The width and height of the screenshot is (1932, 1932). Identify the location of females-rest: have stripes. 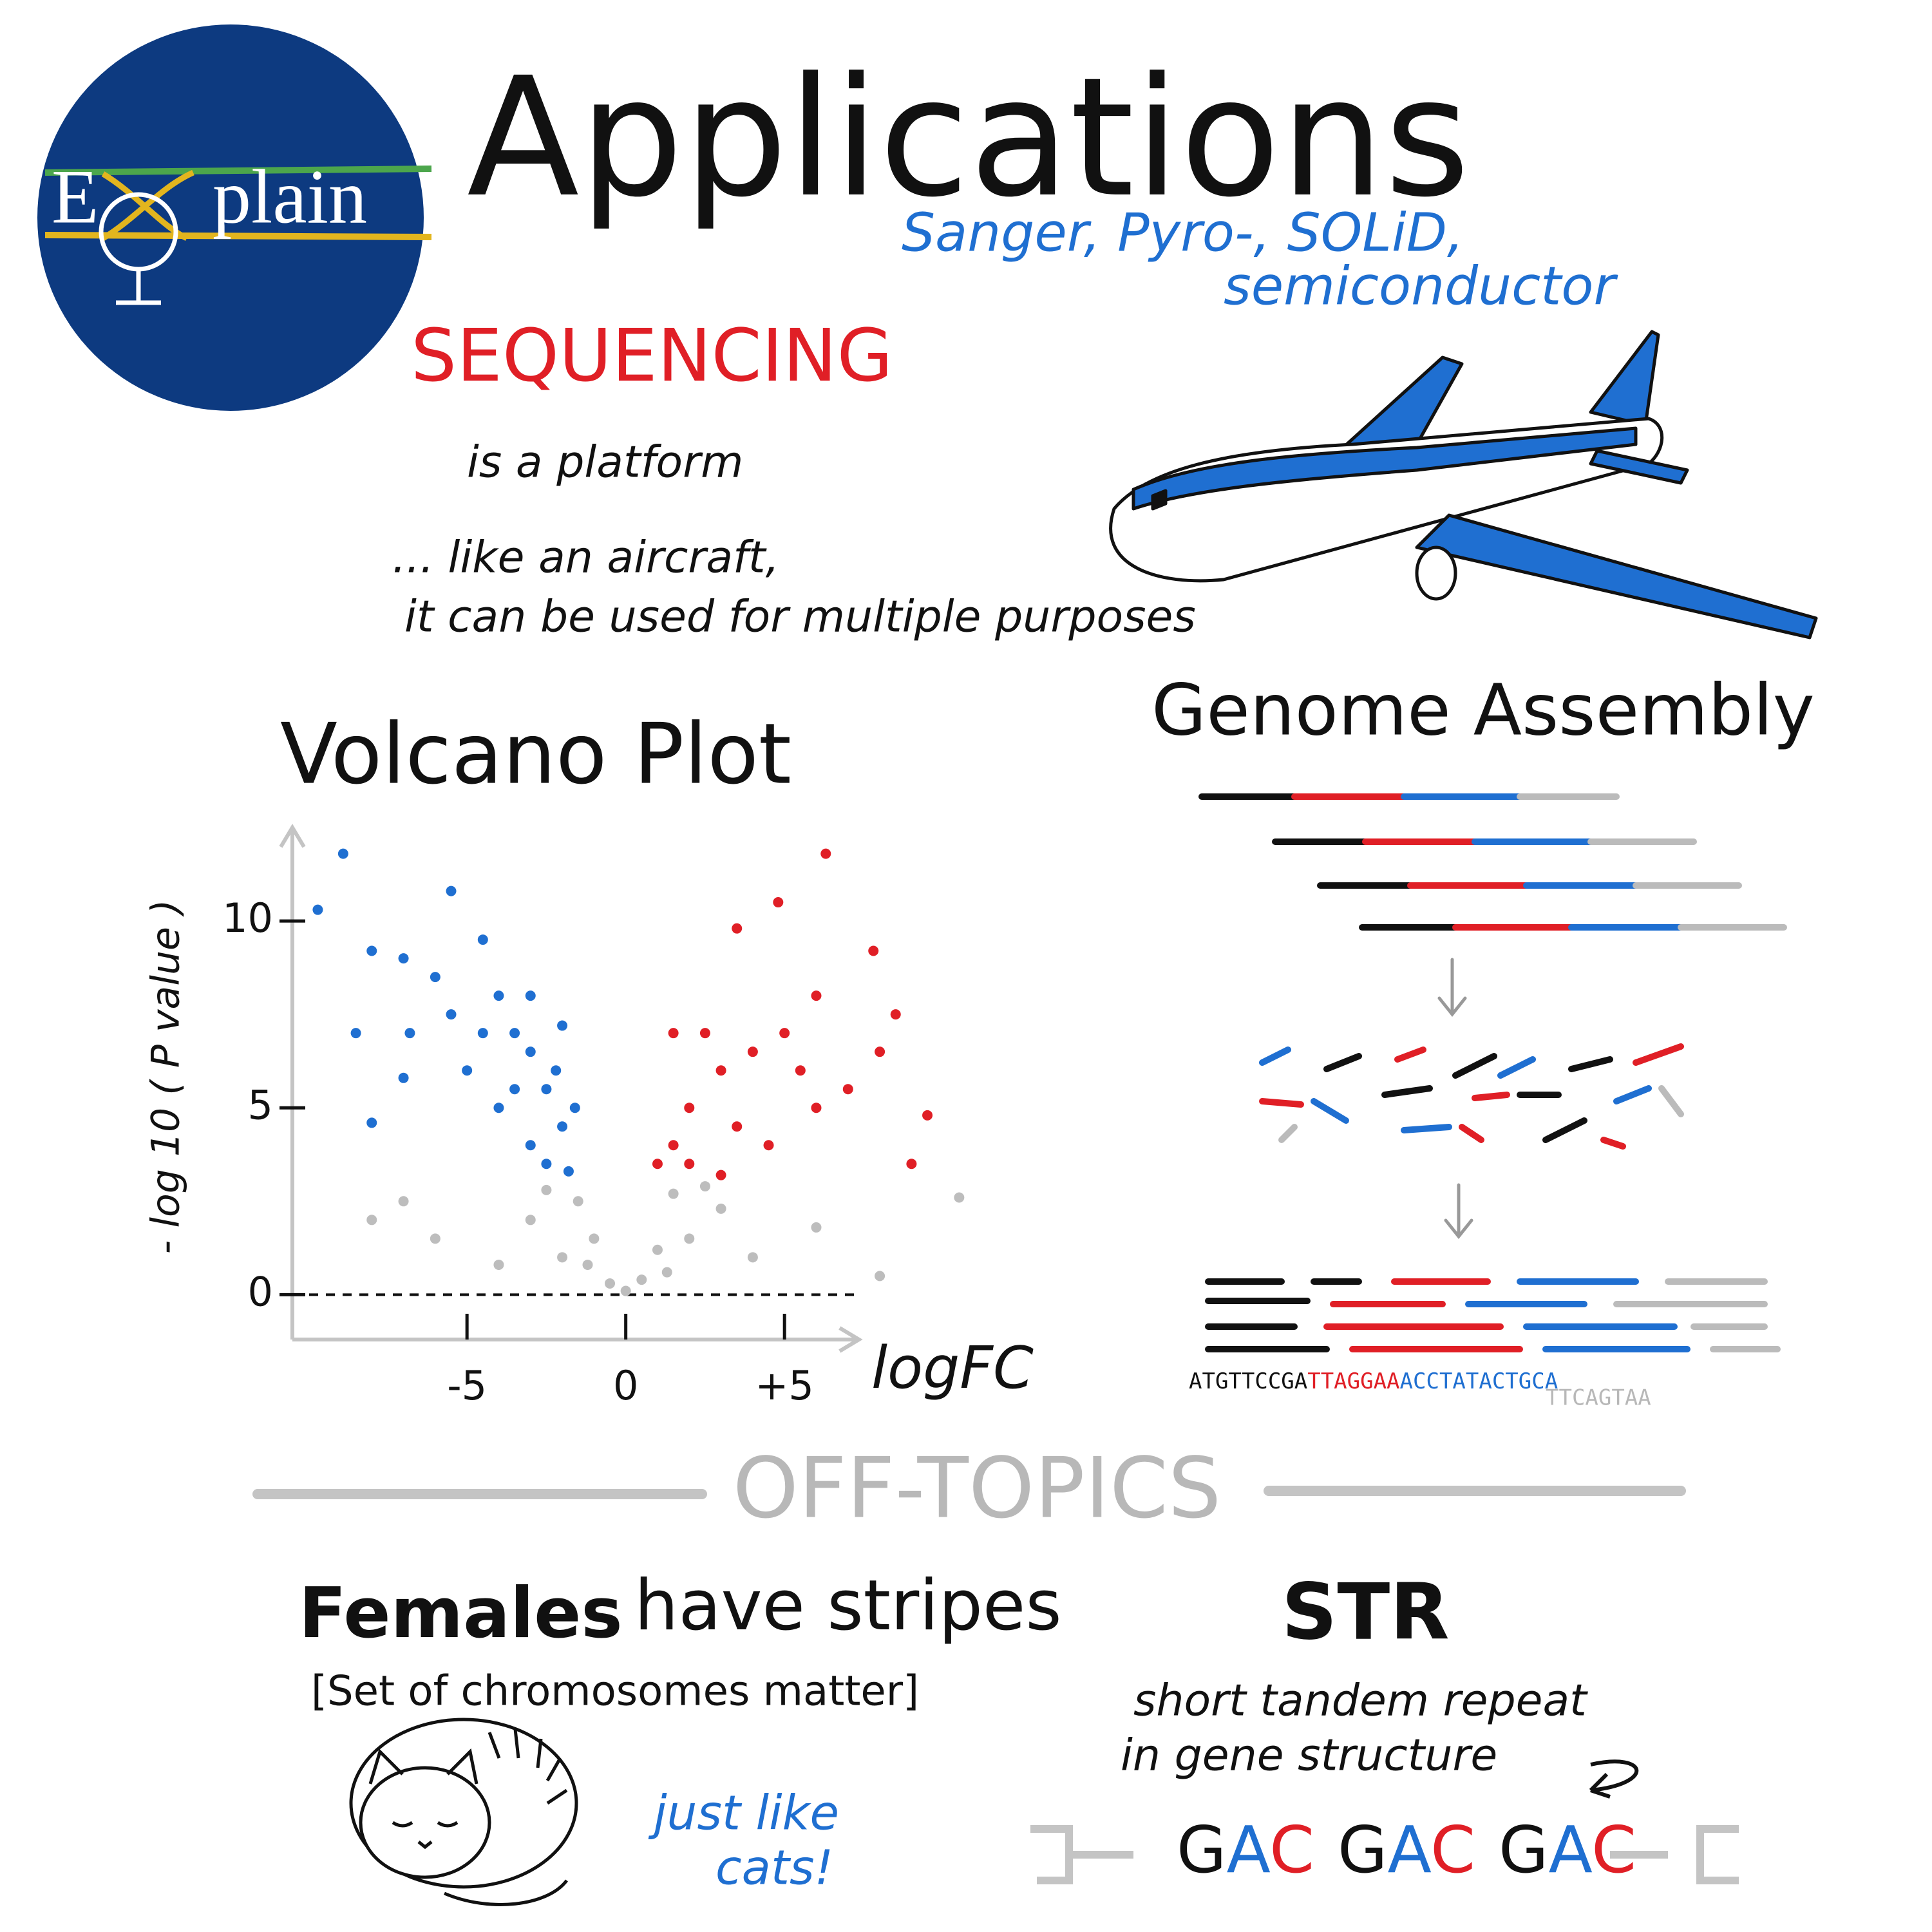
(848, 1606).